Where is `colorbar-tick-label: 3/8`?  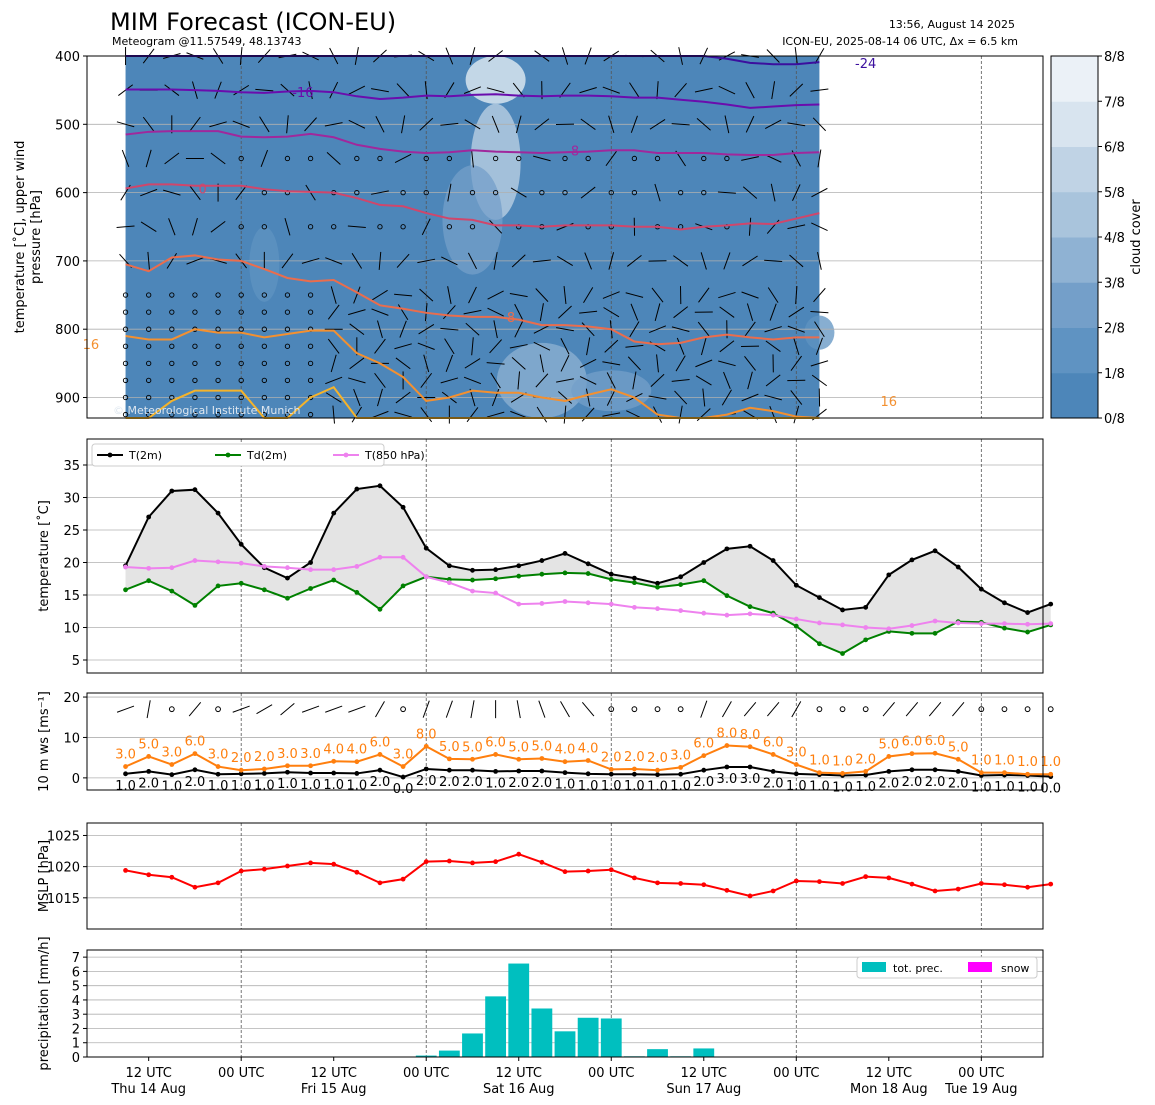 colorbar-tick-label: 3/8 is located at coordinates (1114, 283).